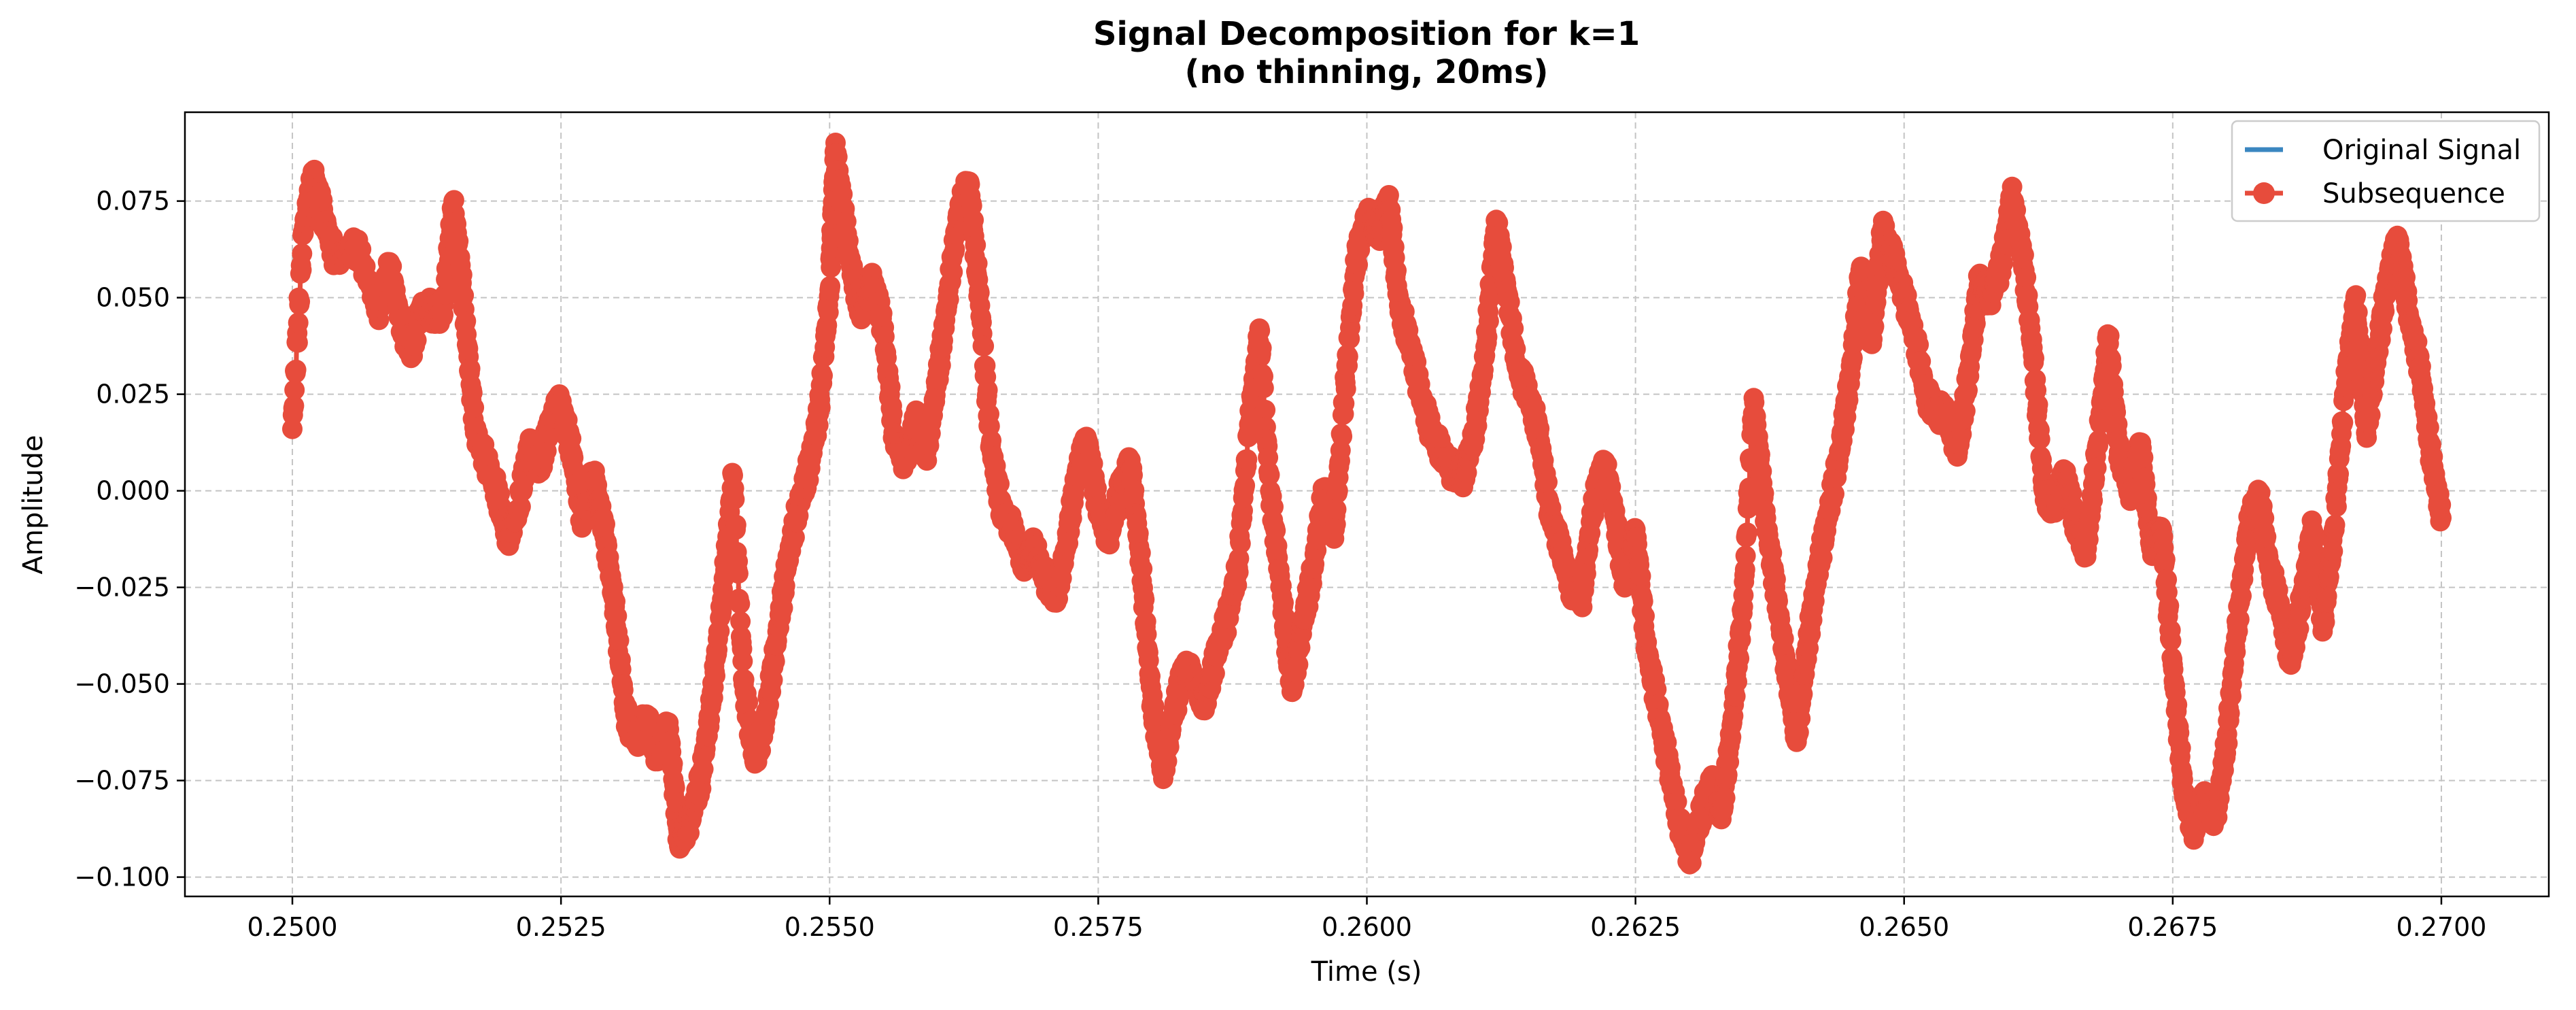 Image resolution: width=2576 pixels, height=1010 pixels. What do you see at coordinates (122, 877) in the screenshot?
I see `y-tick-label: −0.100` at bounding box center [122, 877].